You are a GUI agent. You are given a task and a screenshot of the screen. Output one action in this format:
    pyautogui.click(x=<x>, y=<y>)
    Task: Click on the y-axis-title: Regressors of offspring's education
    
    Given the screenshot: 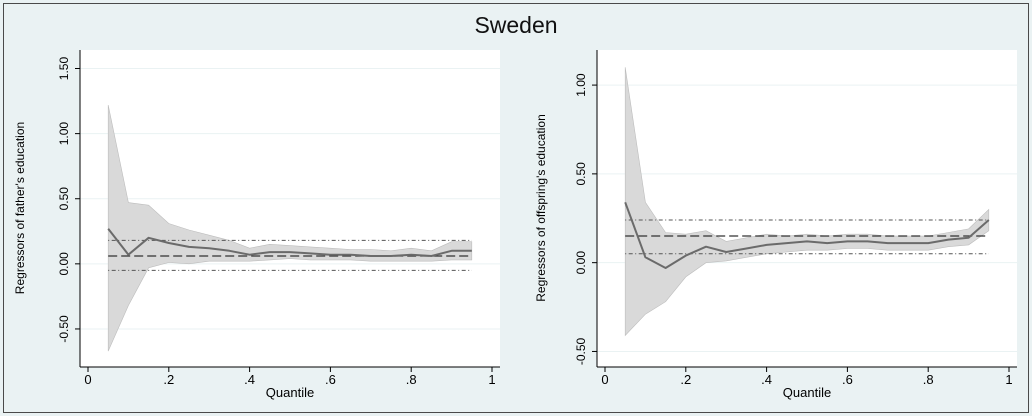 What is the action you would take?
    pyautogui.click(x=541, y=208)
    